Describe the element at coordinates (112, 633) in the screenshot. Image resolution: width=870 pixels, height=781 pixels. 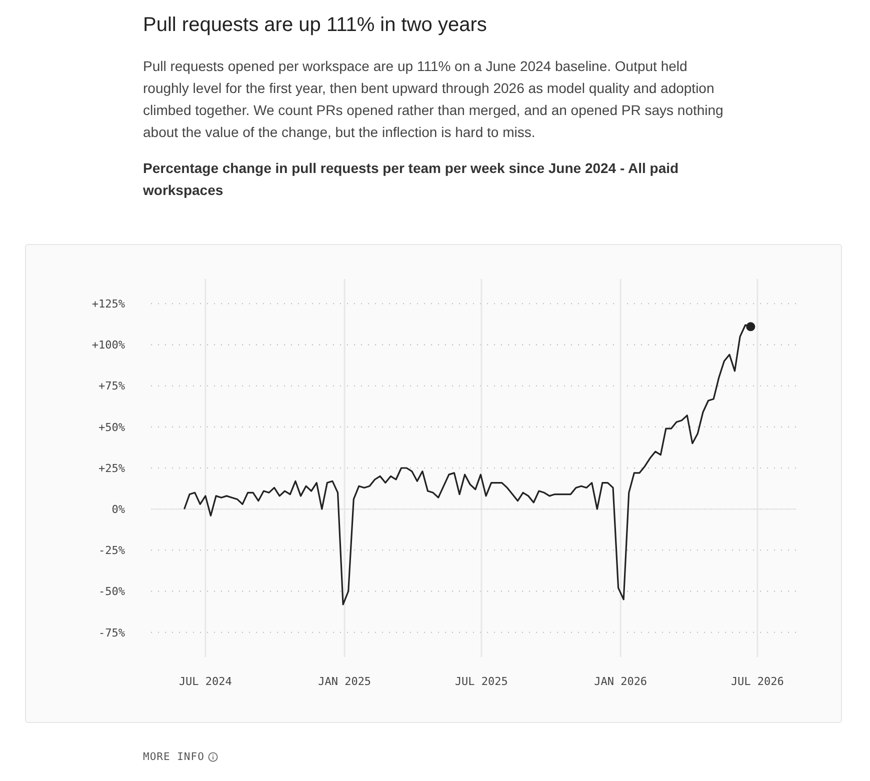
I see `y-tick-label: -75%` at that location.